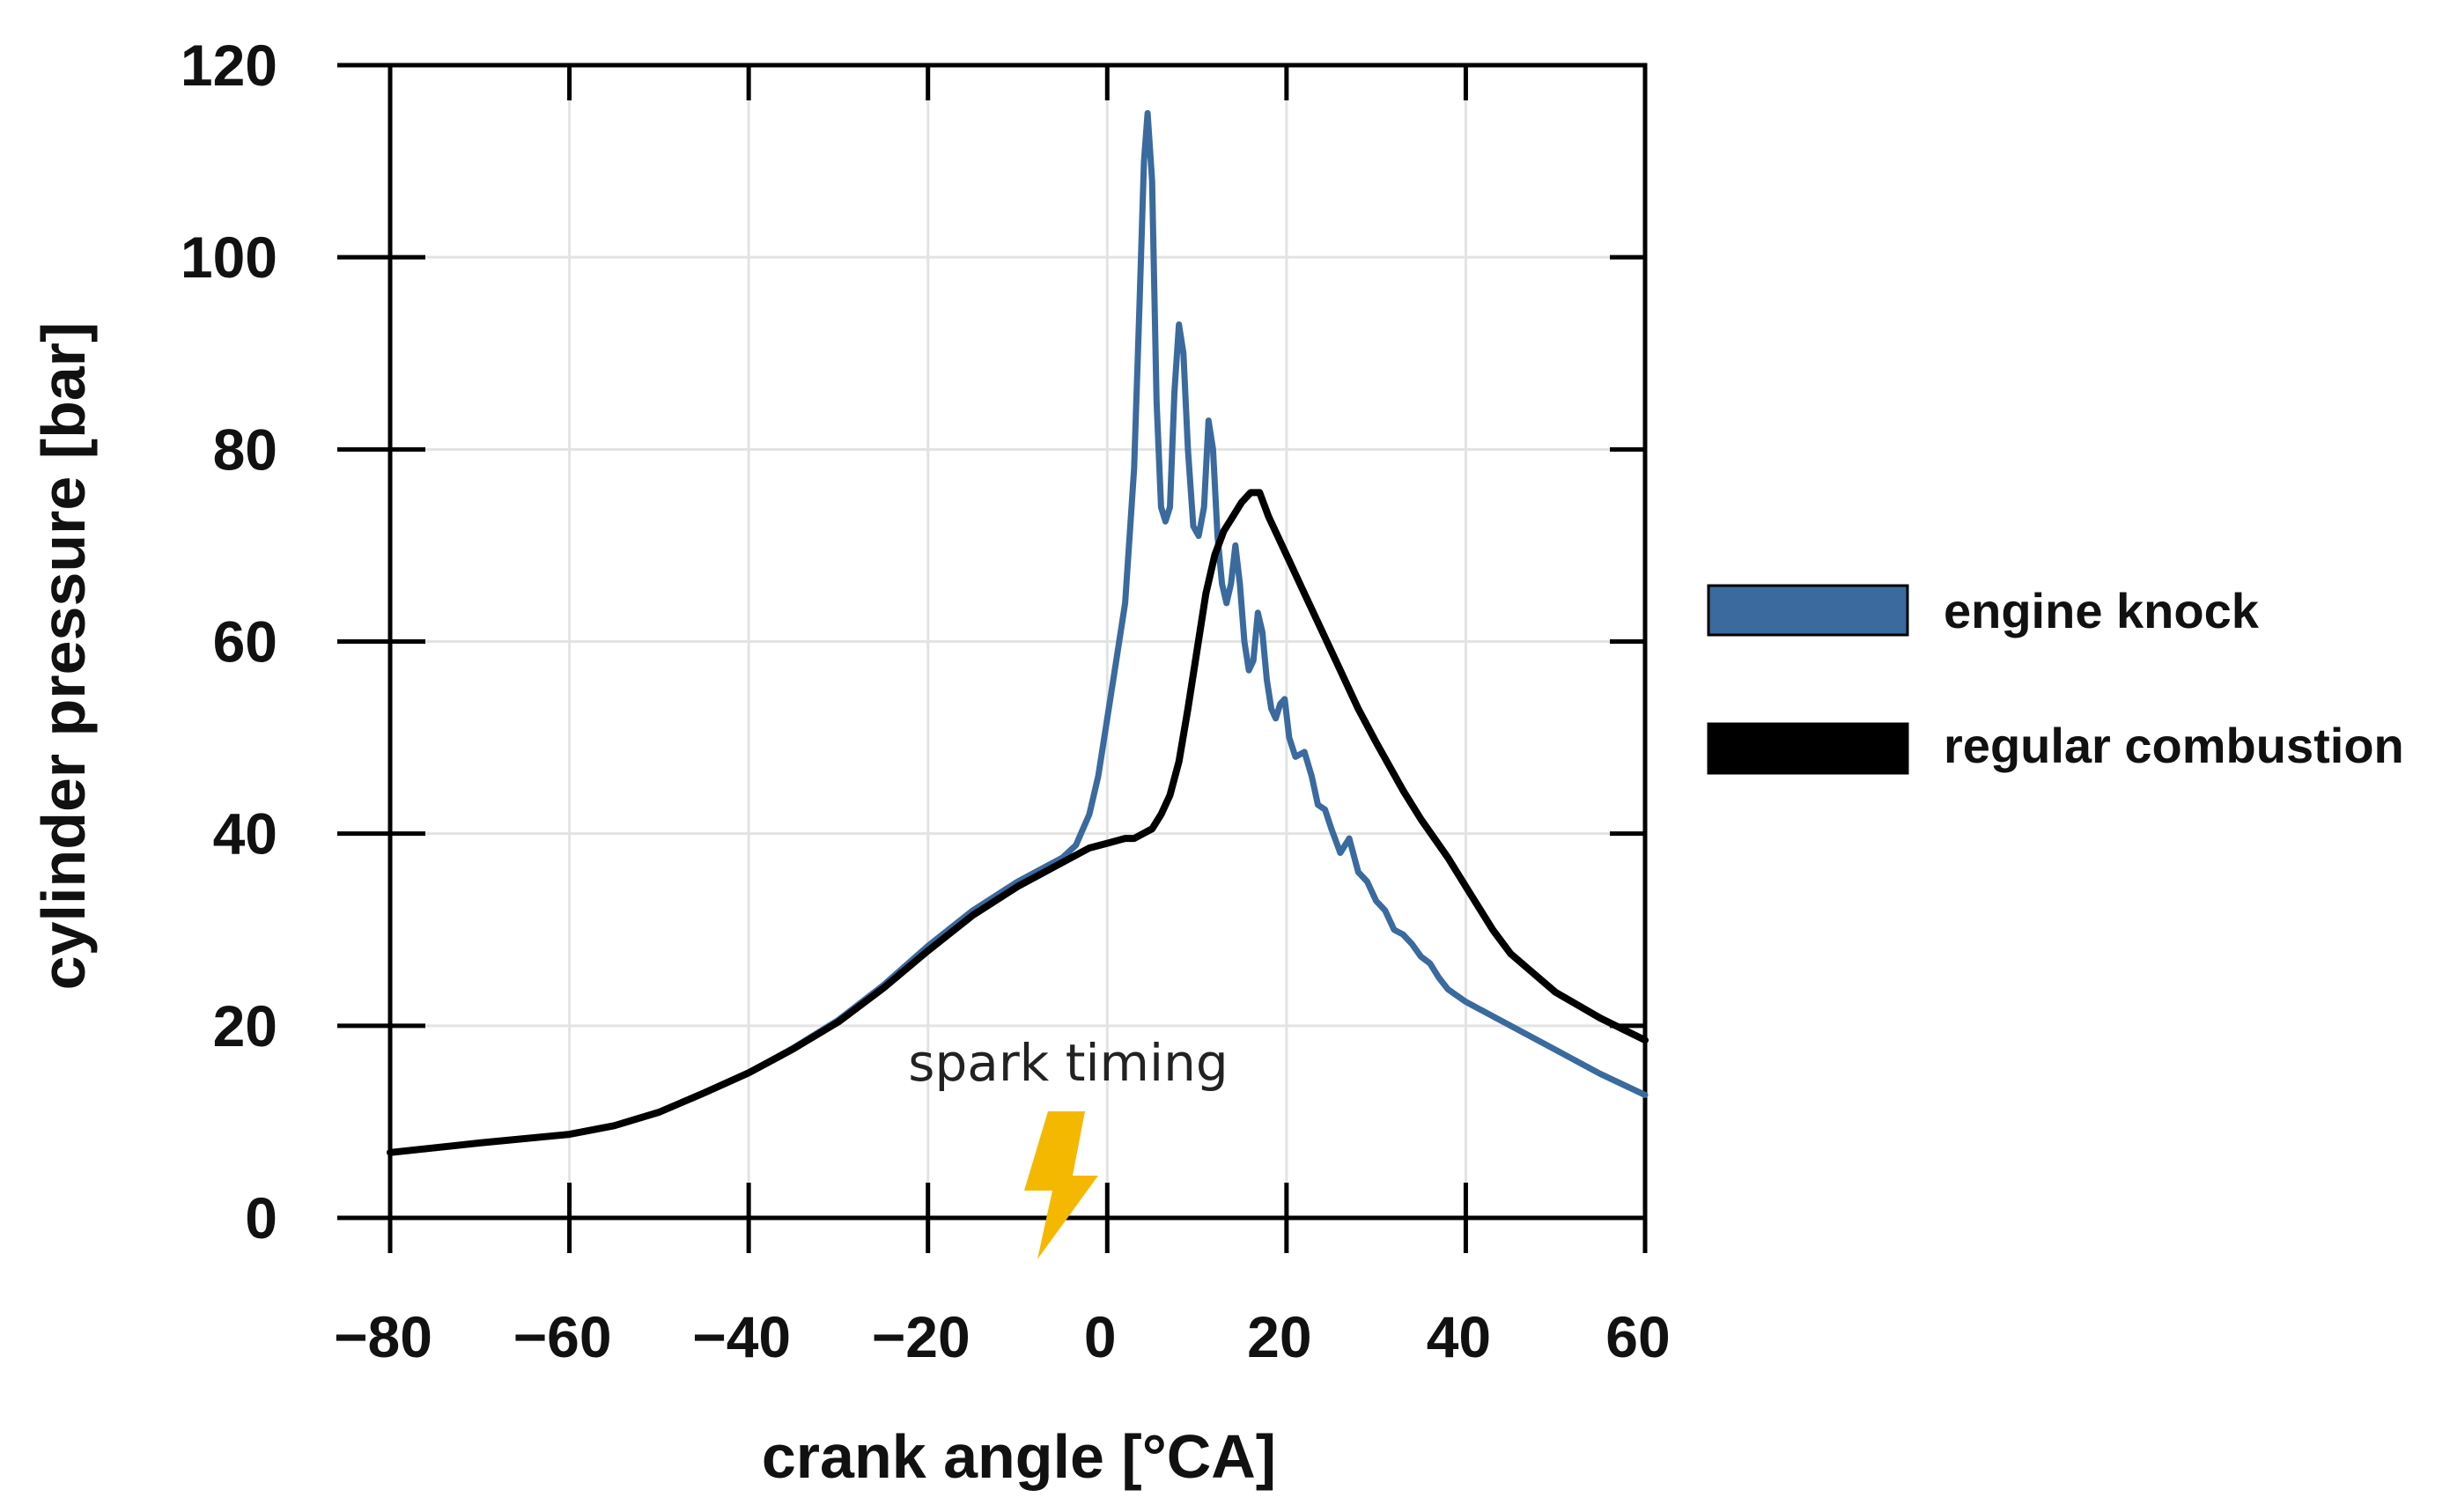 Image resolution: width=2450 pixels, height=1512 pixels. I want to click on y-tick-label: 100, so click(229, 257).